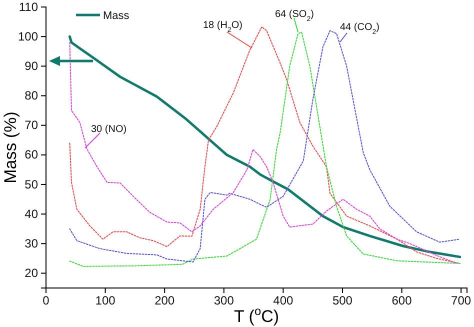 The image size is (474, 327). What do you see at coordinates (116, 16) in the screenshot?
I see `legend-label: Mass` at bounding box center [116, 16].